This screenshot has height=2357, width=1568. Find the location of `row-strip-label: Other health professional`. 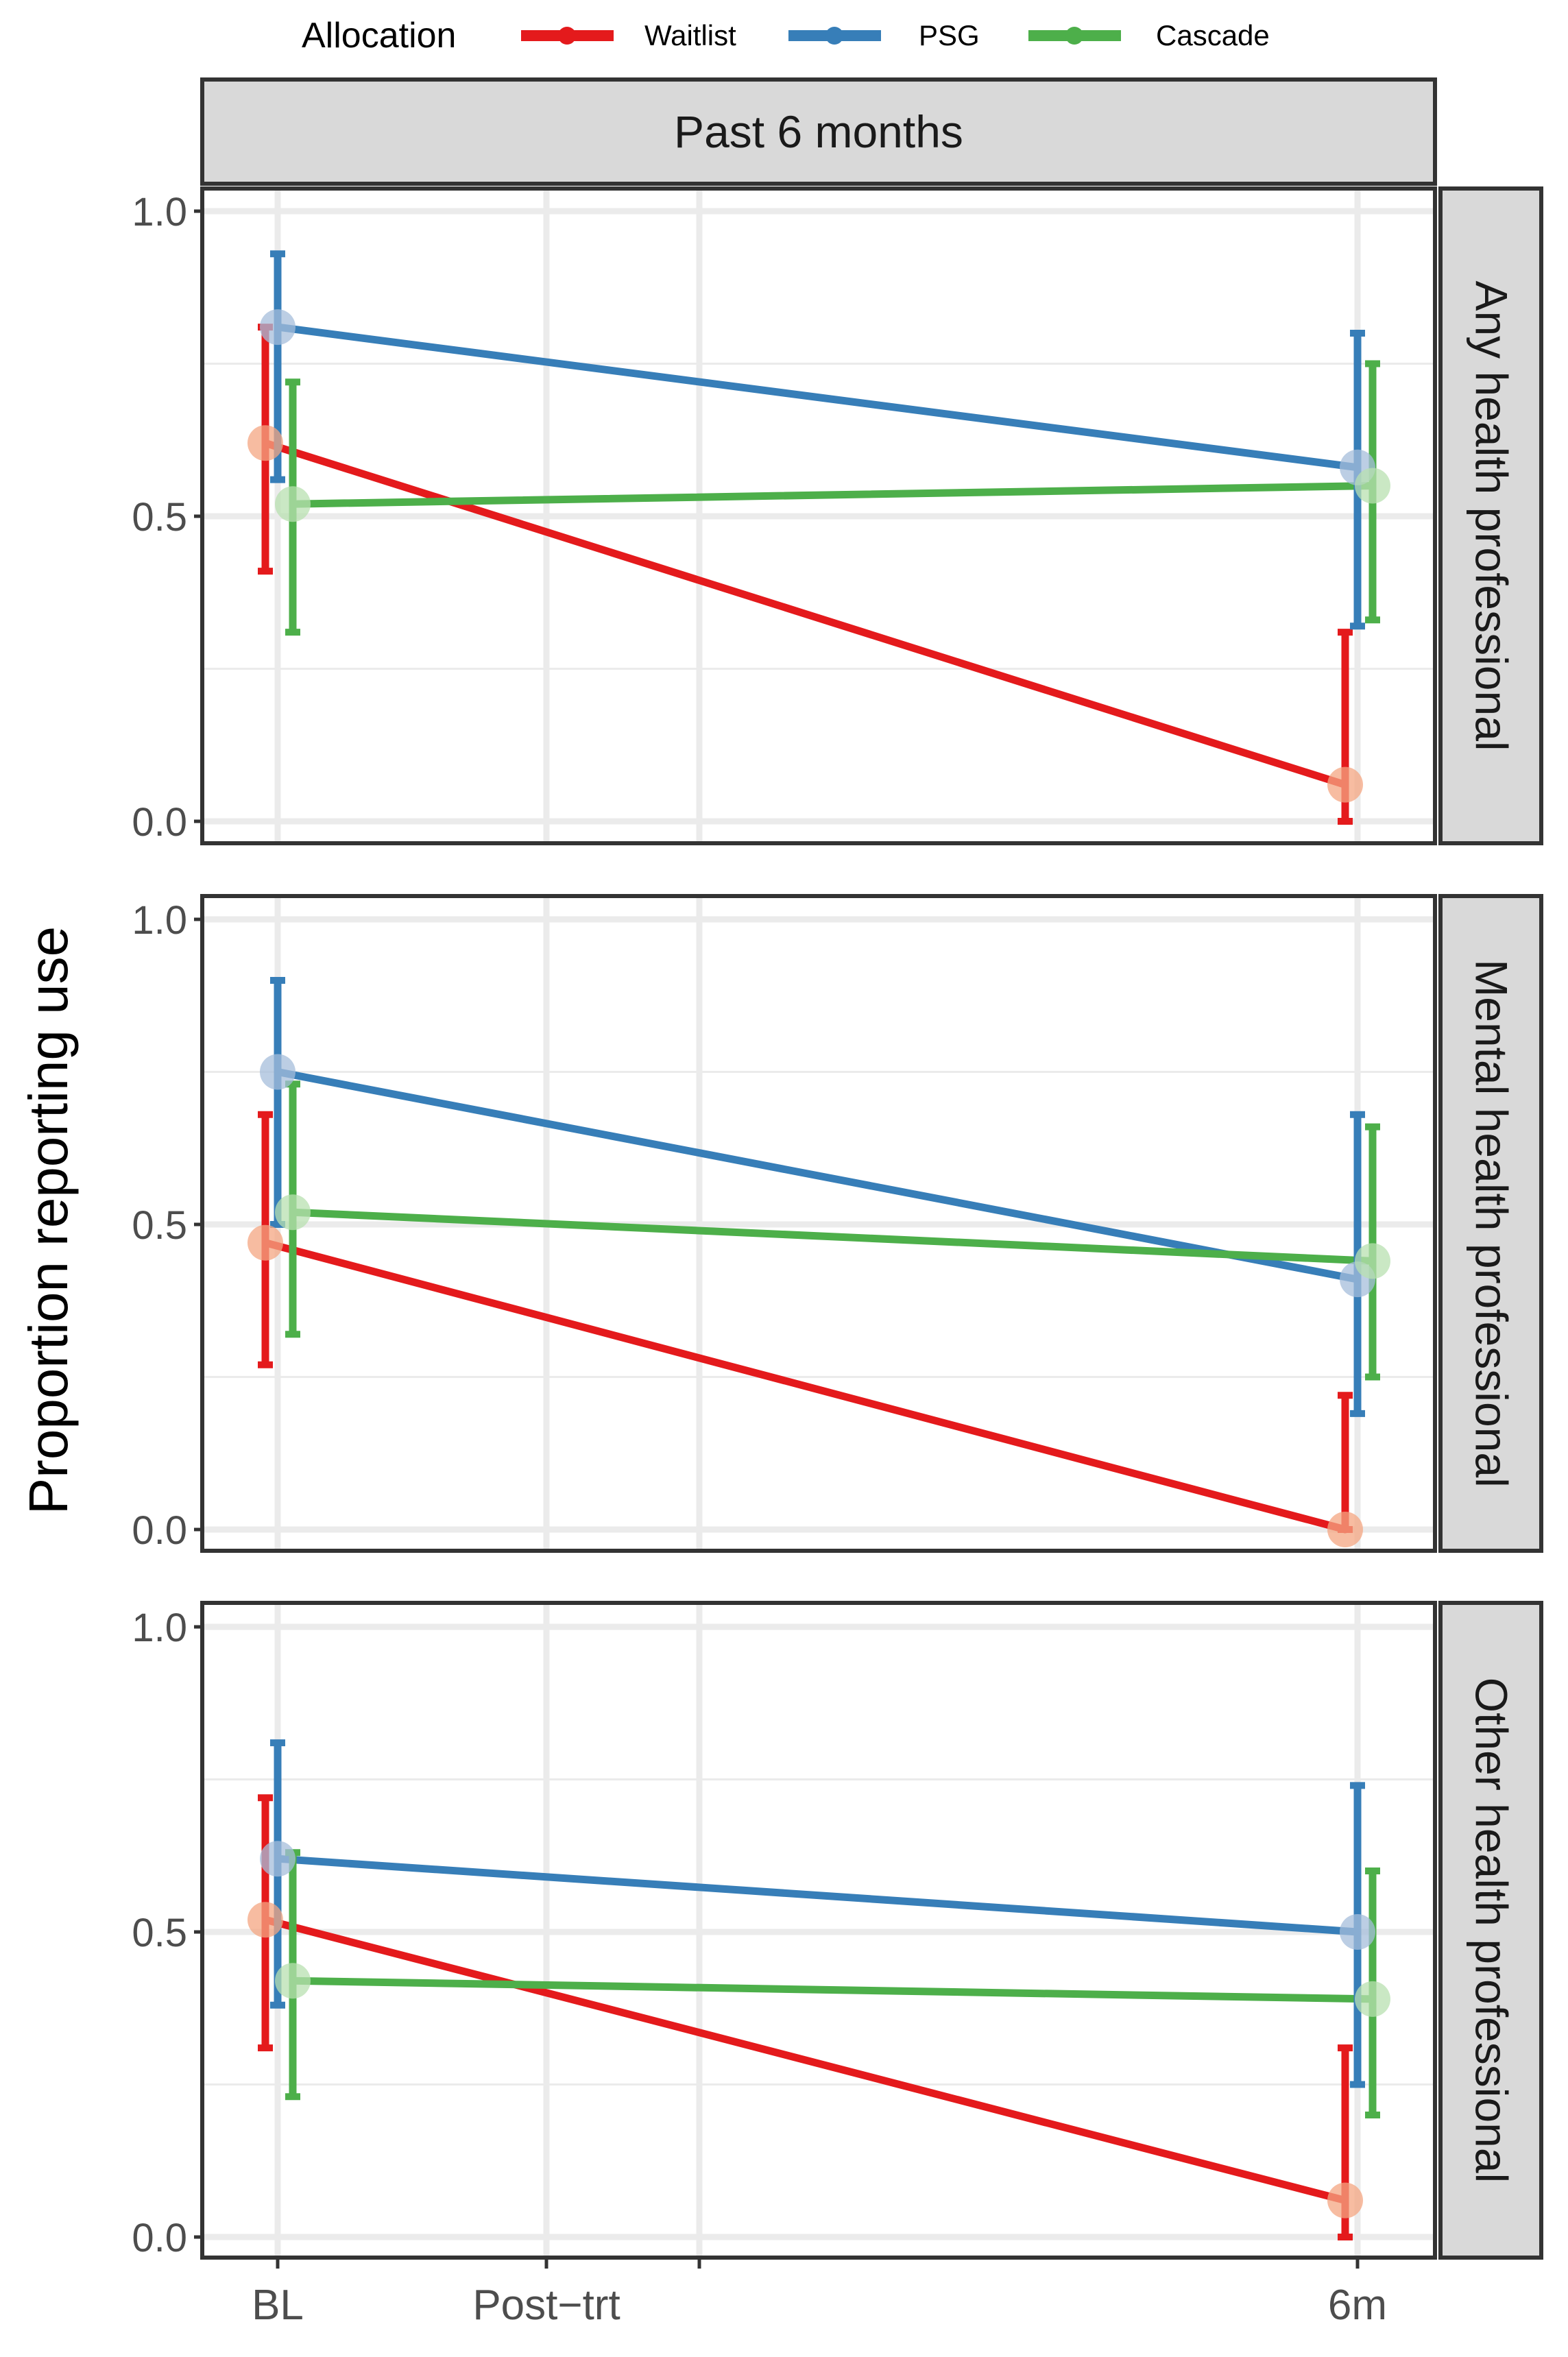

row-strip-label: Other health professional is located at coordinates (1492, 1930).